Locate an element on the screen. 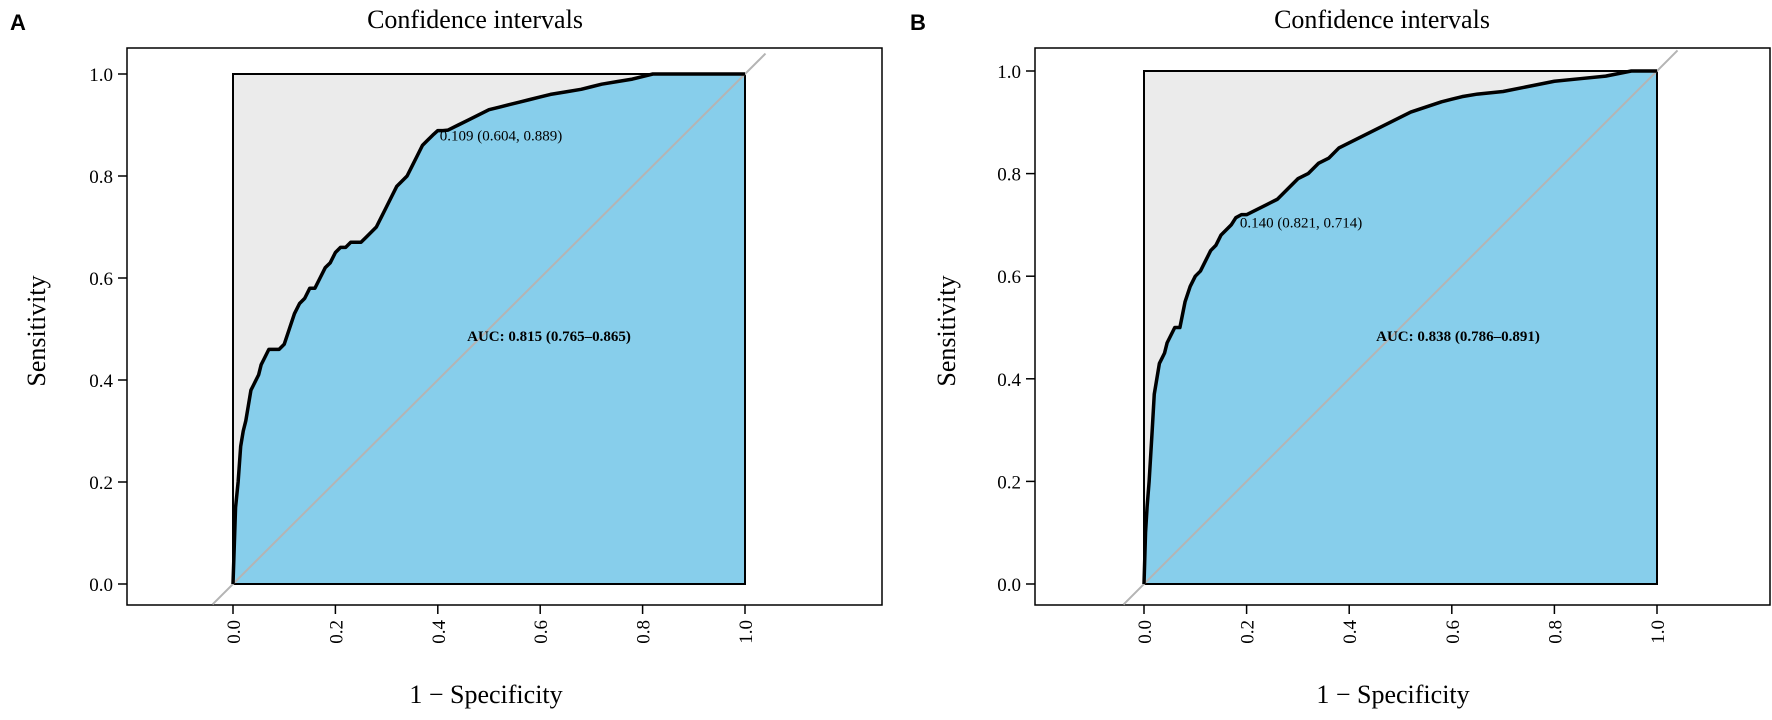  auc-annotation: AUC: 0.815 (0.765–0.865) is located at coordinates (549, 337).